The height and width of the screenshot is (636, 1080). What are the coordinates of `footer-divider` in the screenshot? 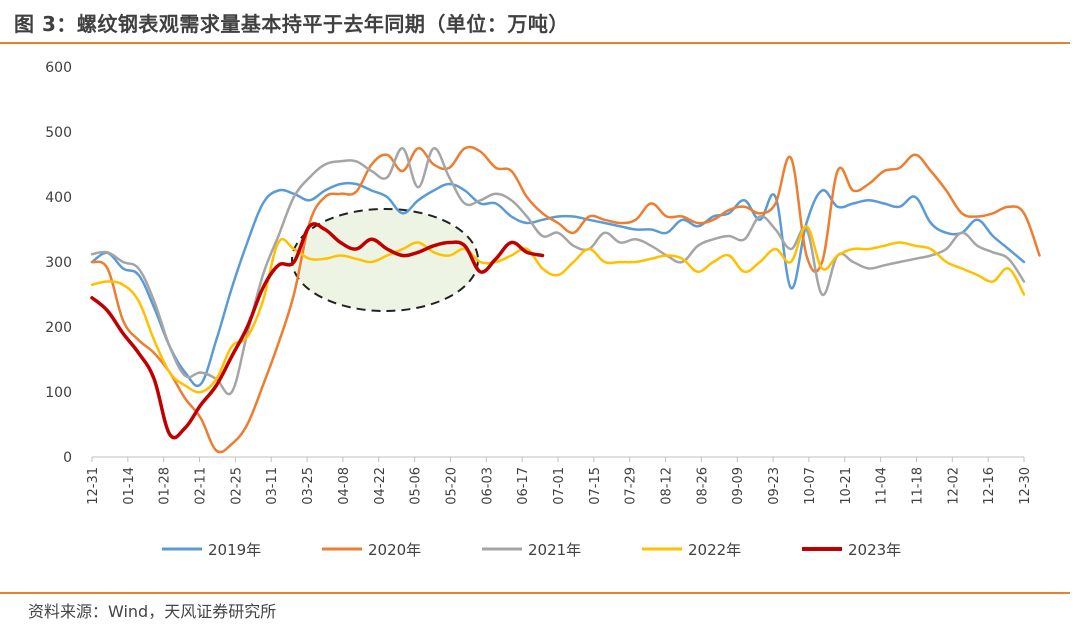 It's located at (535, 593).